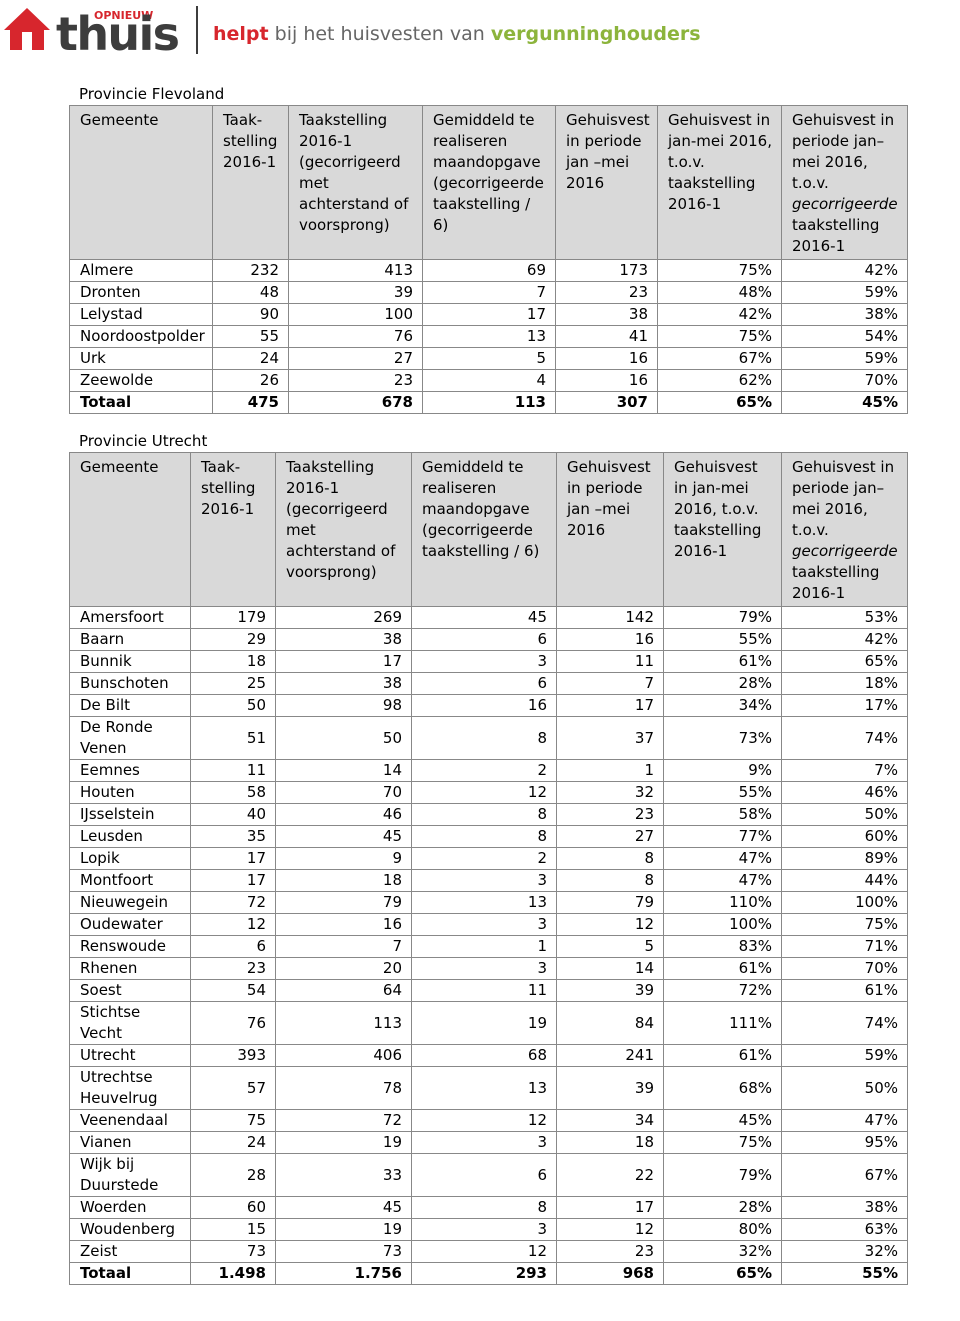 The image size is (960, 1321). I want to click on cell: 62%, so click(719, 380).